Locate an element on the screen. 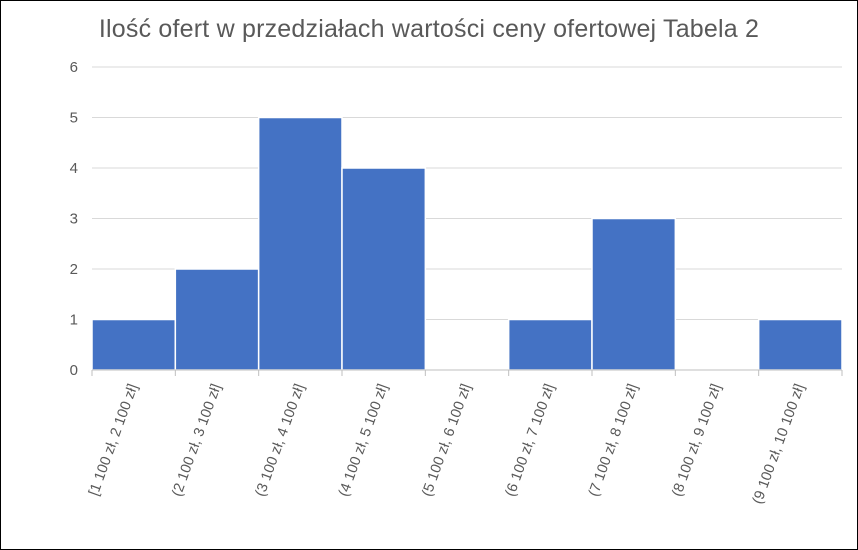 This screenshot has height=550, width=858. y-tick-label: 6 is located at coordinates (74, 67).